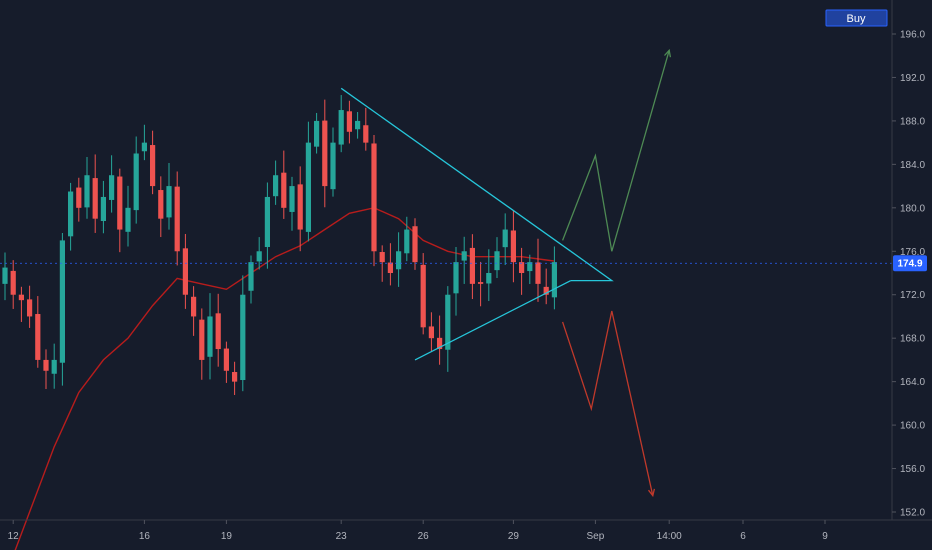 The height and width of the screenshot is (550, 932). I want to click on bearish-projection-path, so click(607, 403).